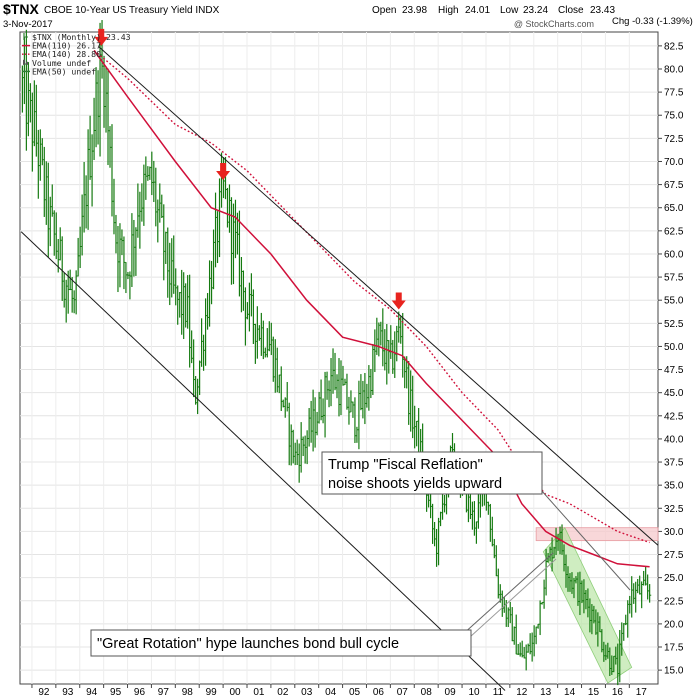 This screenshot has height=700, width=700. Describe the element at coordinates (674, 162) in the screenshot. I see `y-tick-label: 70.0` at that location.